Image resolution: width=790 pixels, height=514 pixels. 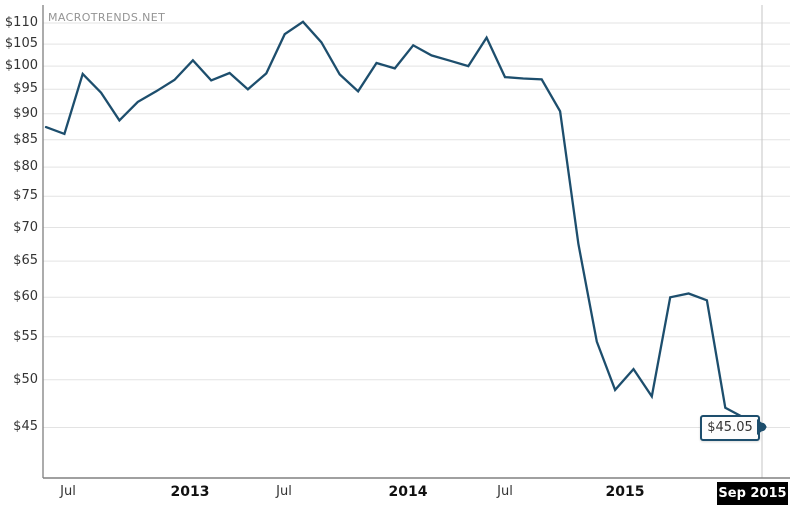 I want to click on y-axis-label: $55, so click(x=25, y=336).